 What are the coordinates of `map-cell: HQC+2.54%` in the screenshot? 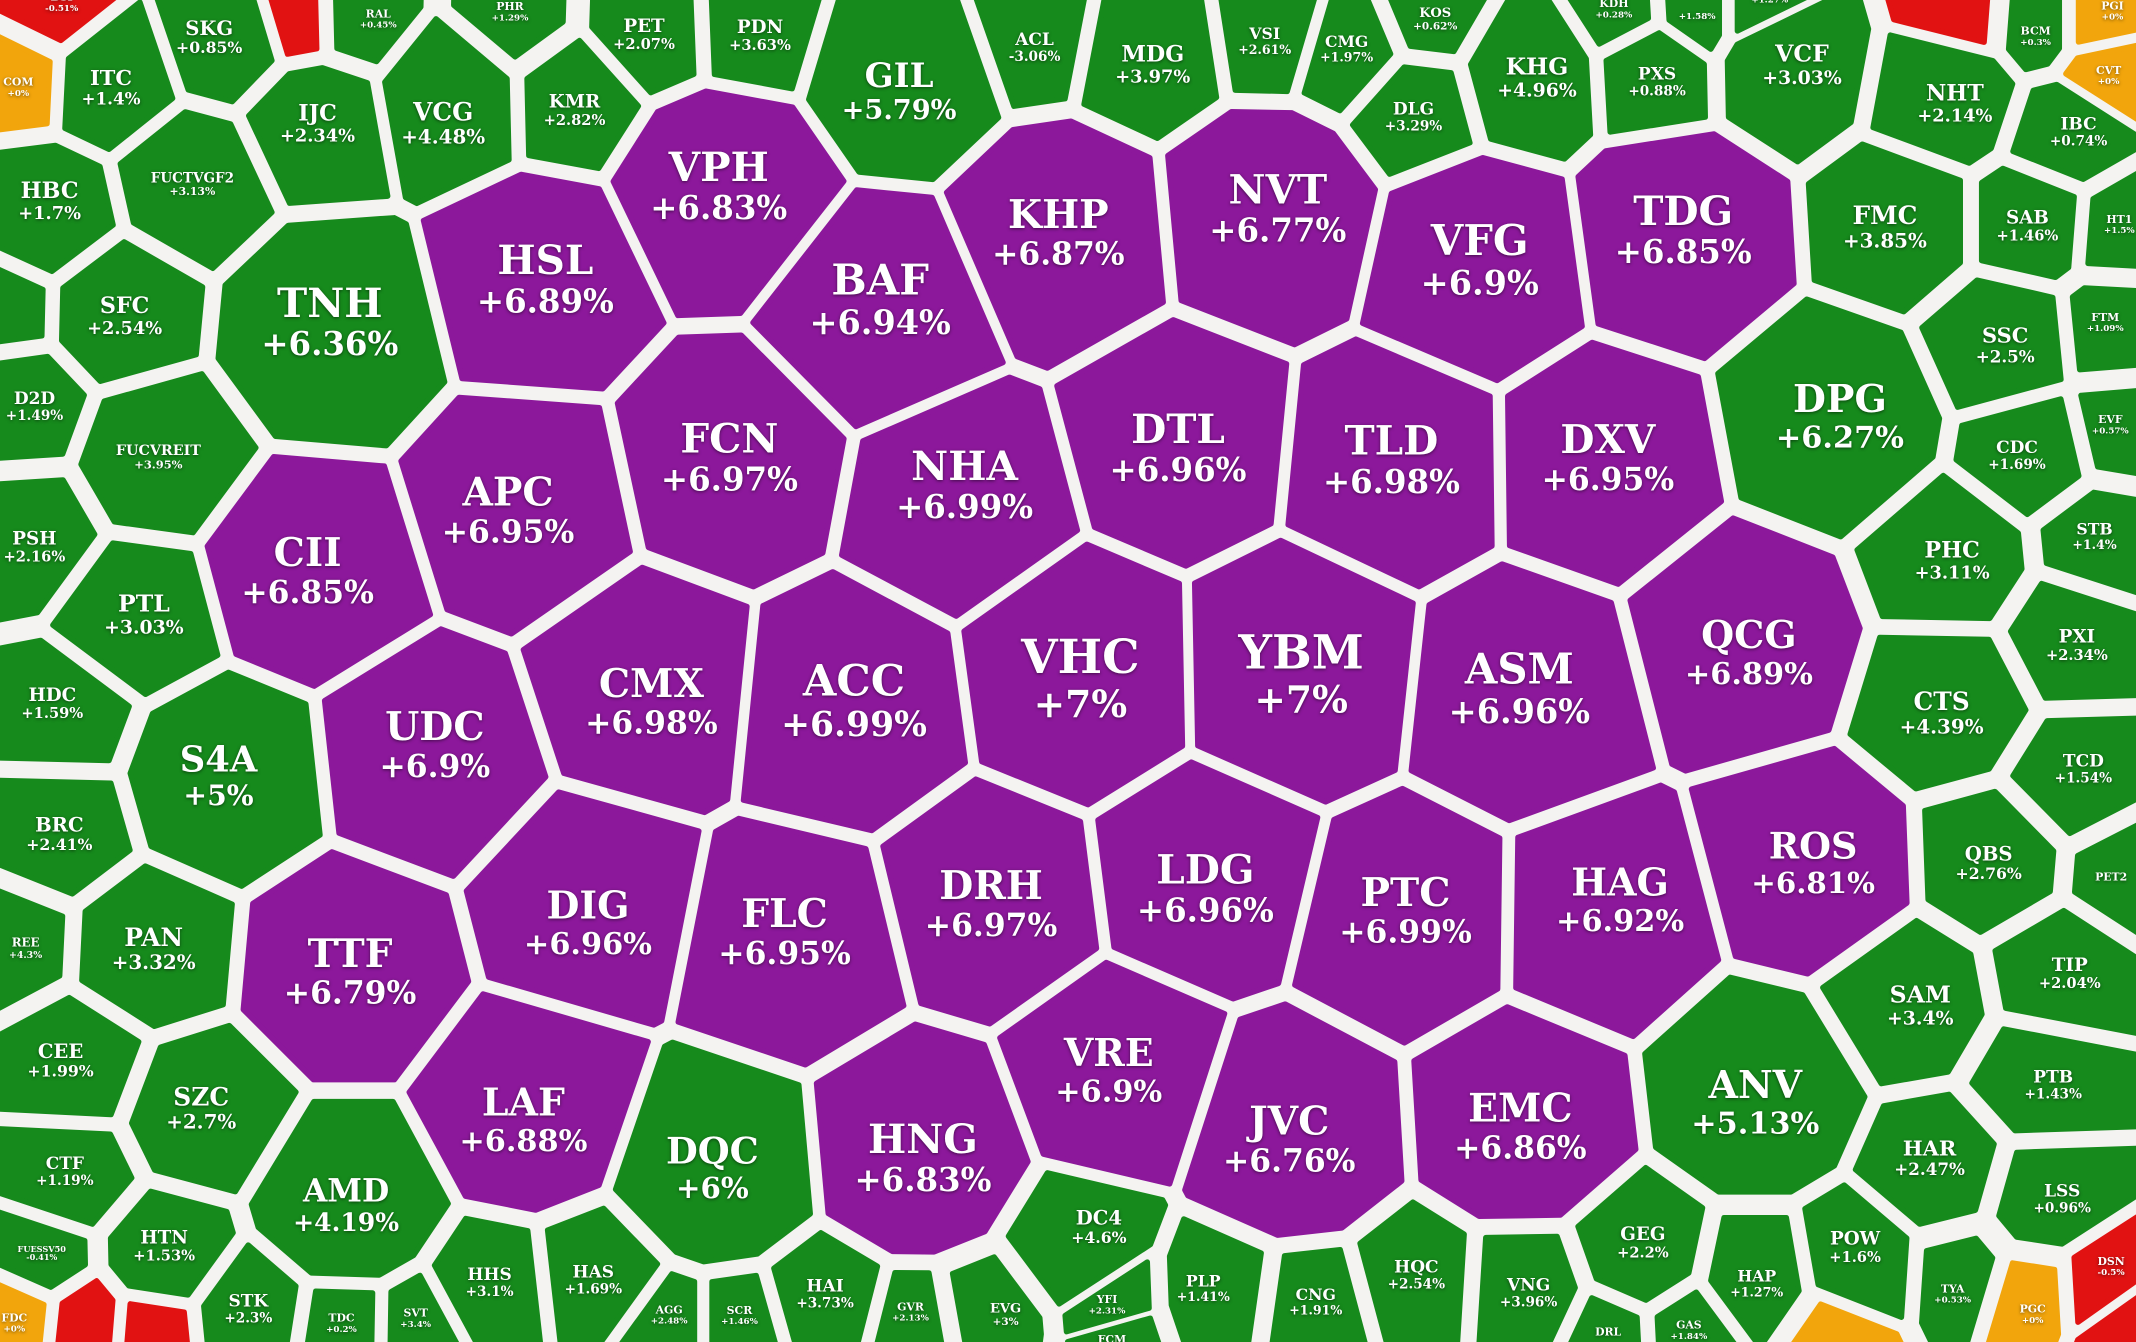 It's located at (1412, 1270).